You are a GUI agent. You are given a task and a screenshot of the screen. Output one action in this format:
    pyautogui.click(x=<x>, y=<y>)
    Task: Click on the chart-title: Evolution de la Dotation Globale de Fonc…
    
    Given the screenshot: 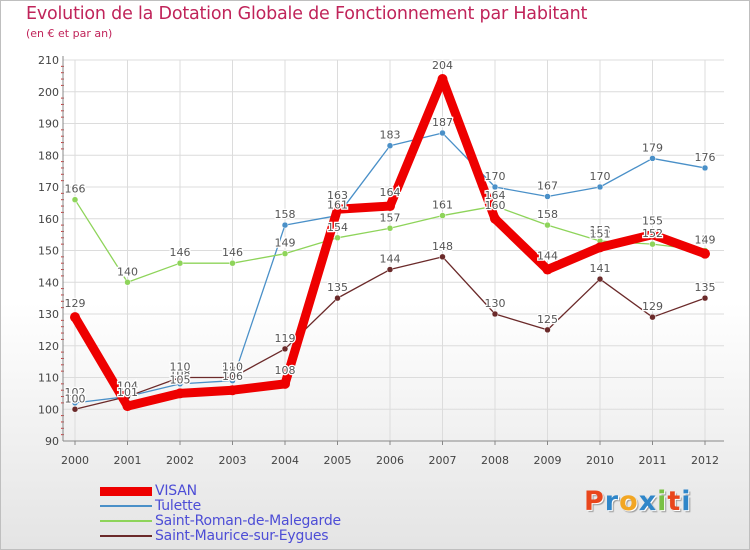 What is the action you would take?
    pyautogui.click(x=307, y=14)
    